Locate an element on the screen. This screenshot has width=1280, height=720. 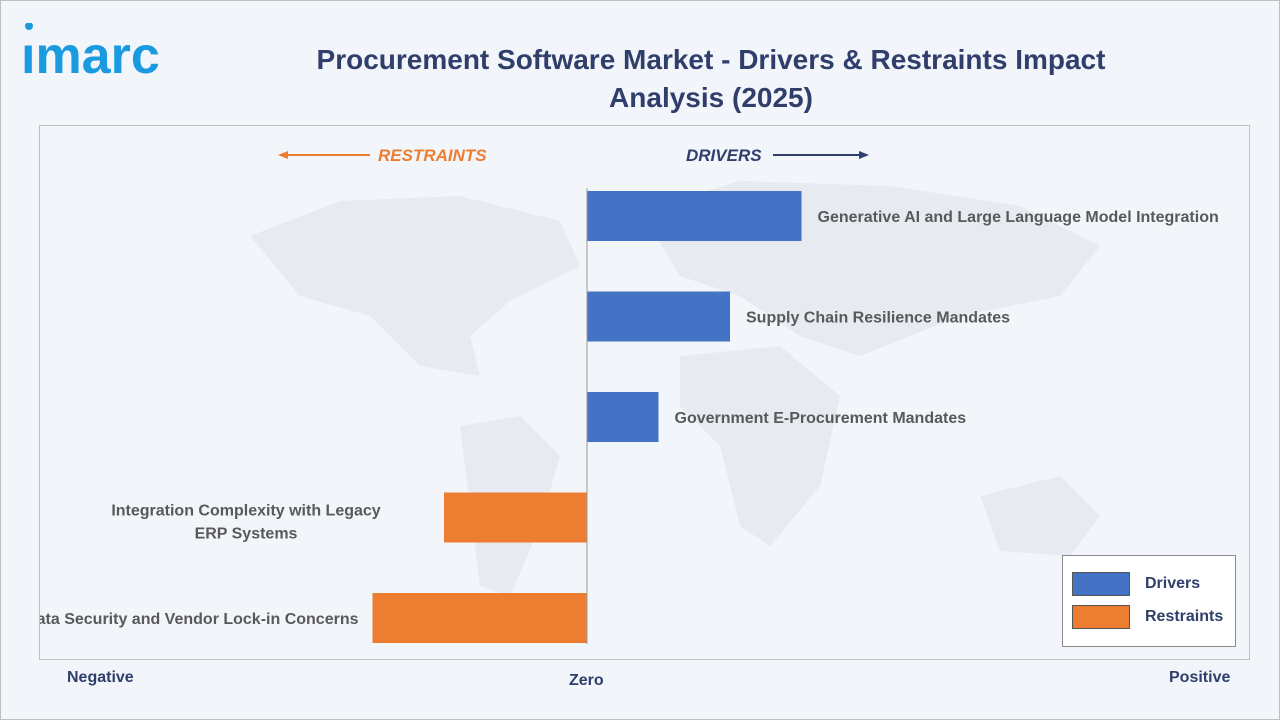
axis-label-zero: Zero is located at coordinates (586, 680).